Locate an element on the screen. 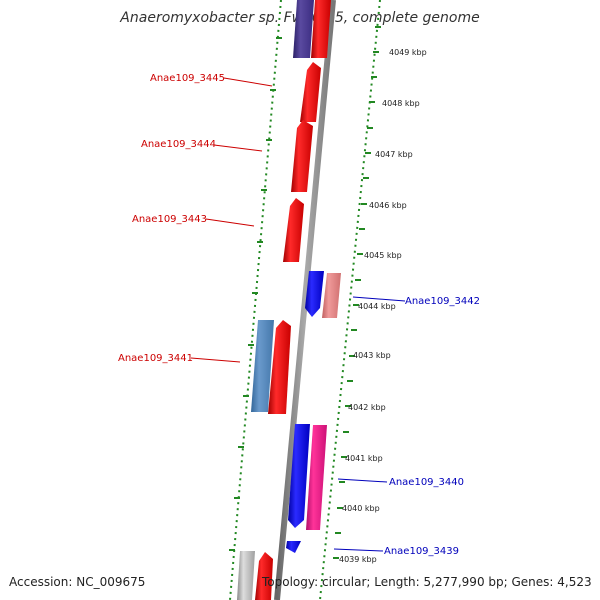 This screenshot has height=600, width=600. tick-label: 4042 kbp is located at coordinates (367, 407).